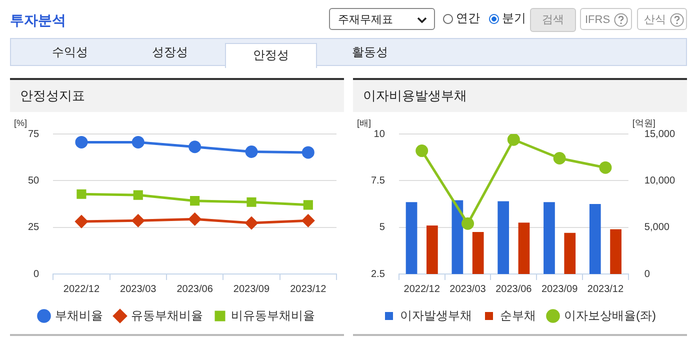  I want to click on y2-tick-label: 5,000, so click(657, 228).